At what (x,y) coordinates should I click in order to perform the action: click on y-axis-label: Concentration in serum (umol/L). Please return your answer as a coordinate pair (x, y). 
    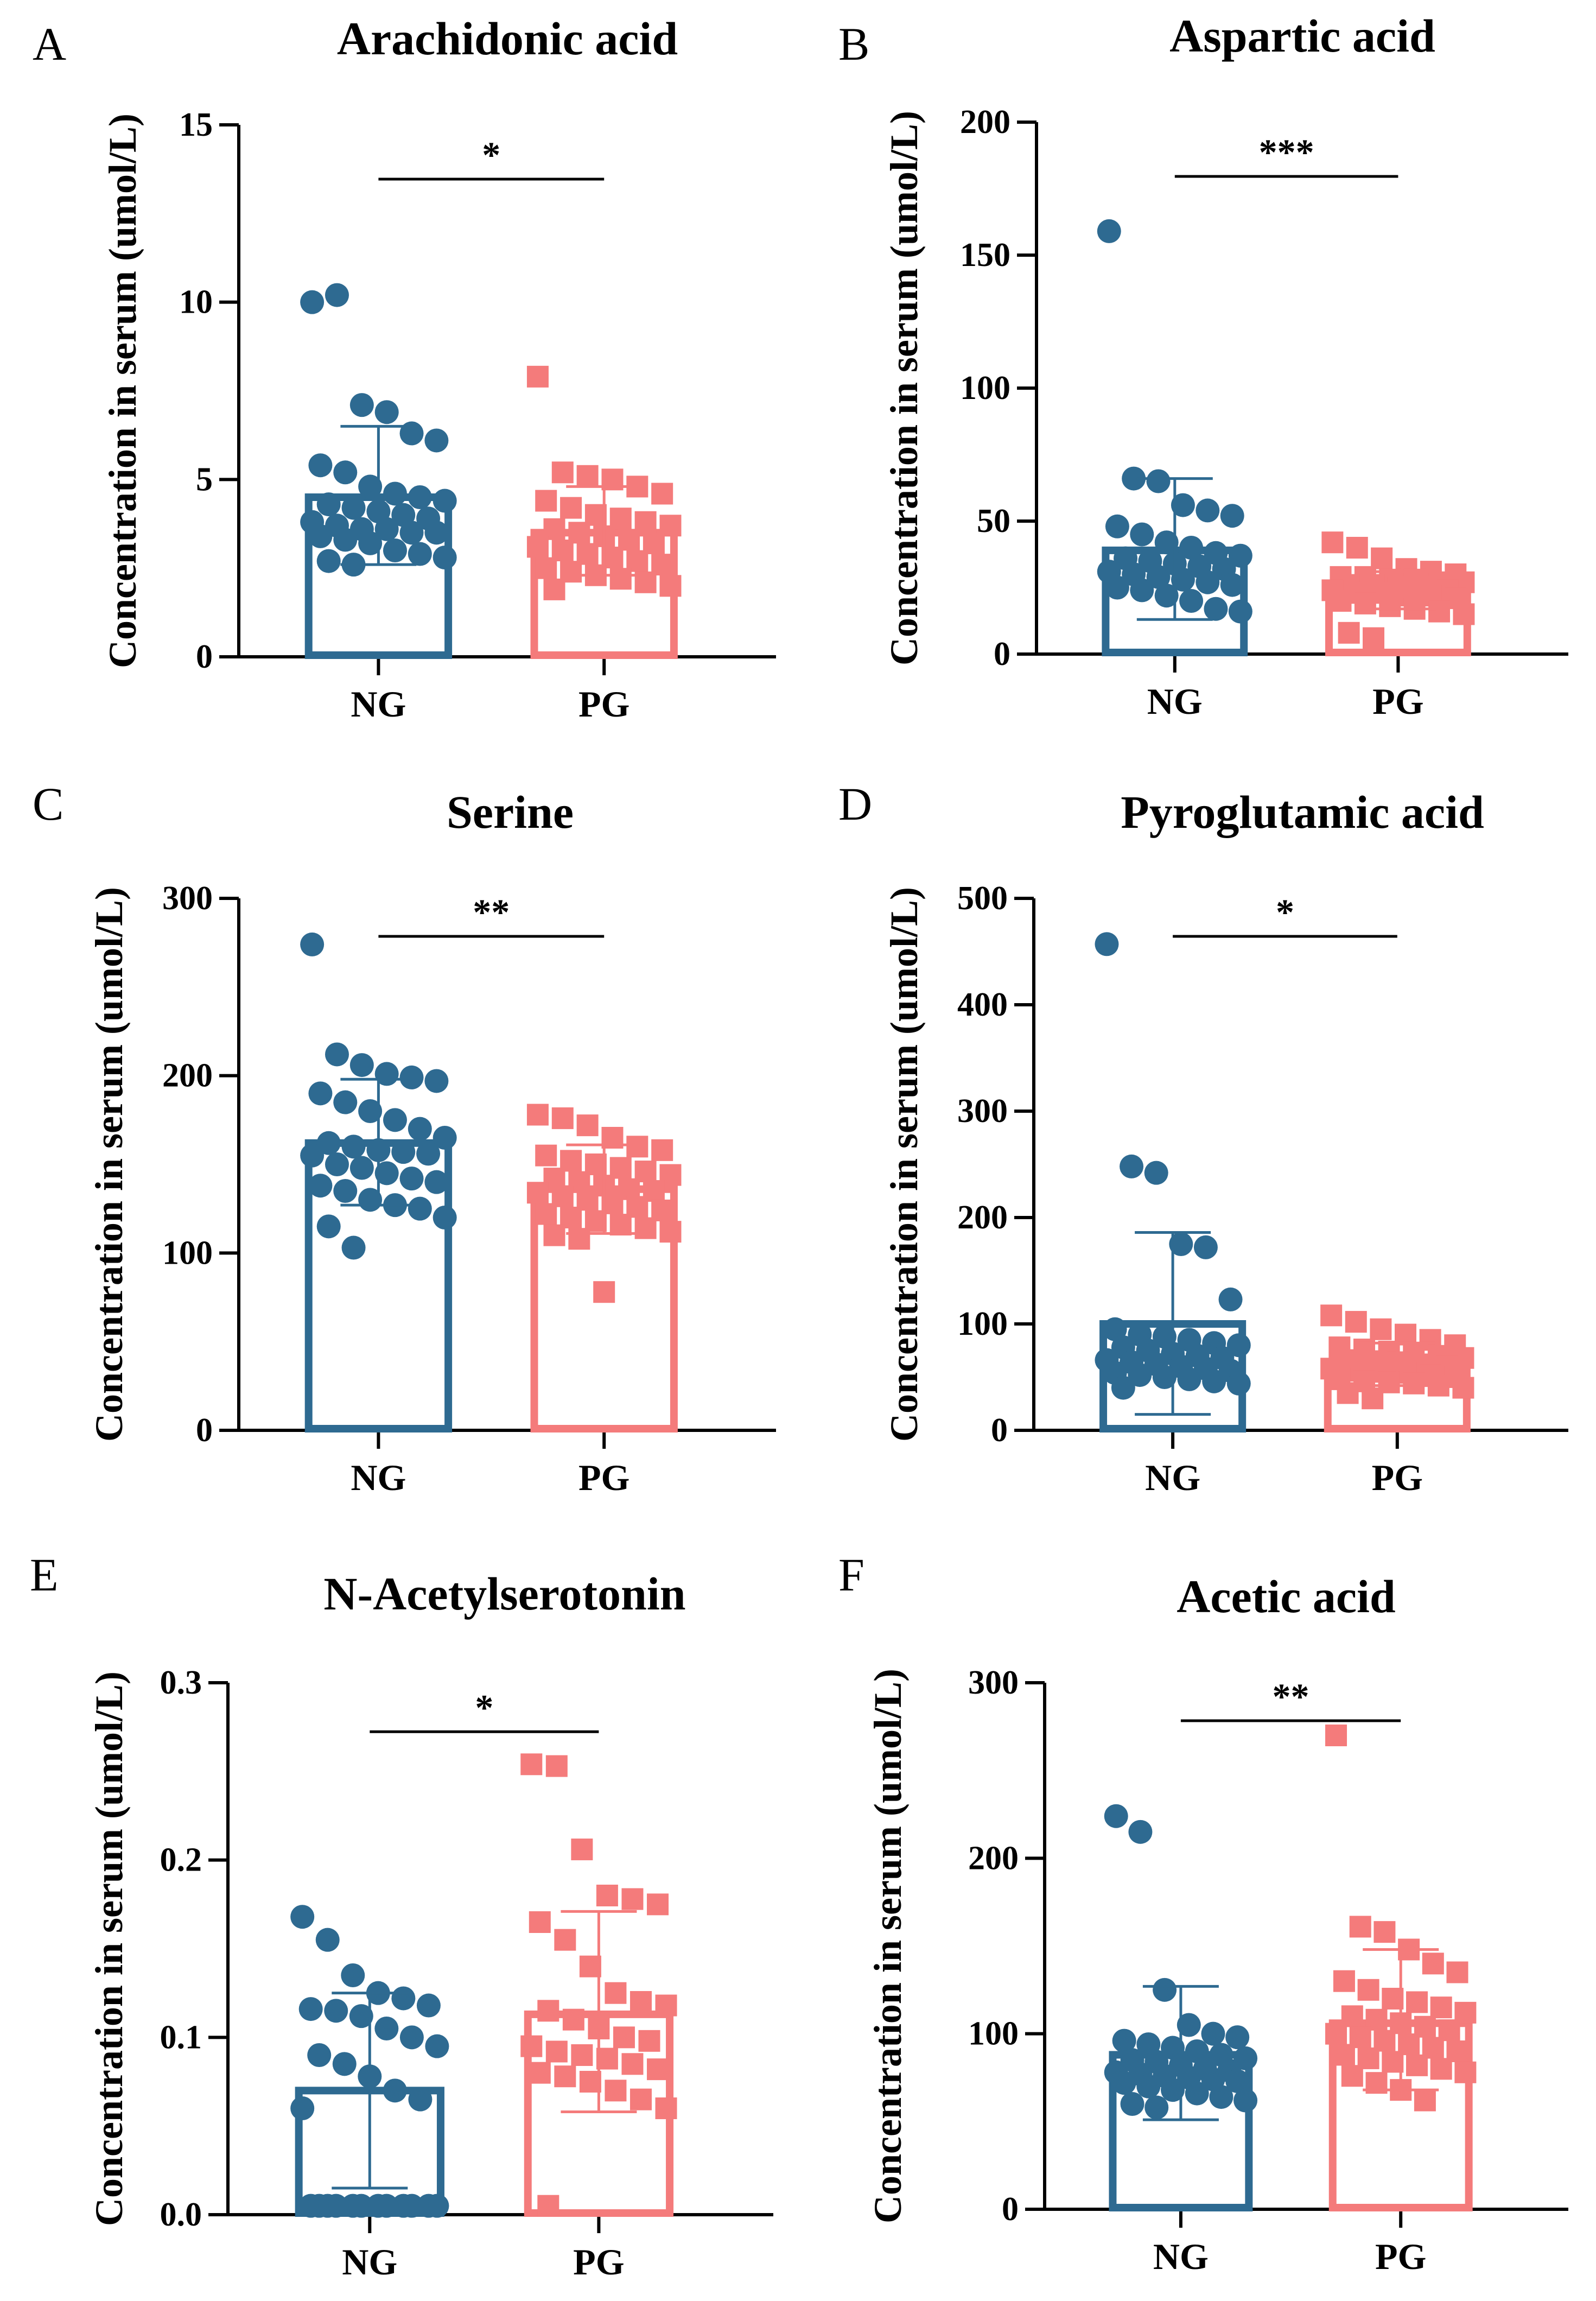
    Looking at the image, I should click on (888, 1946).